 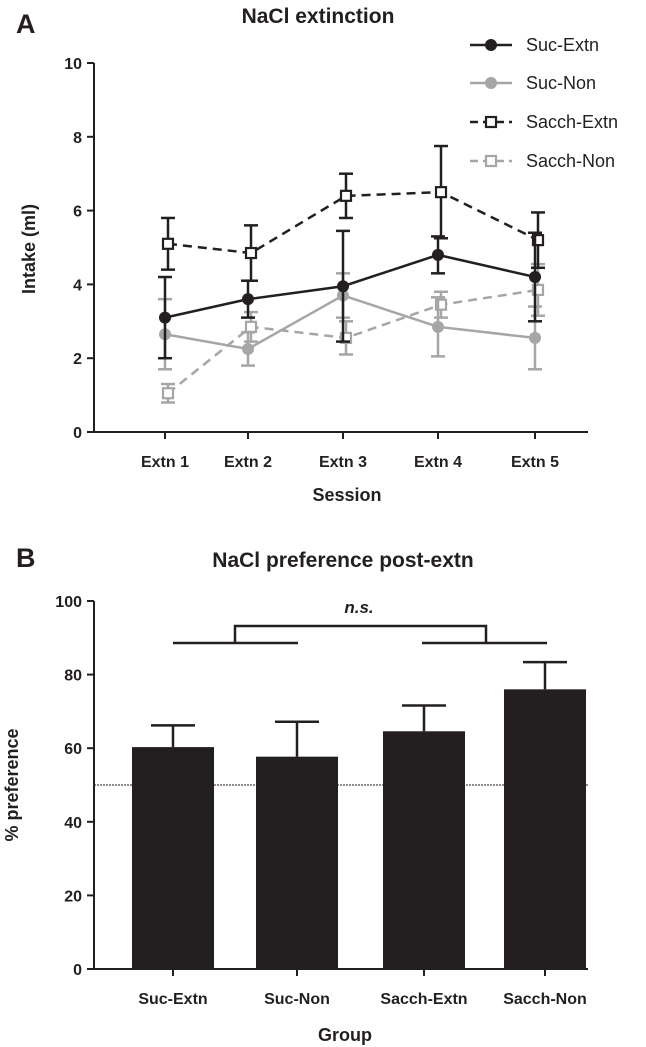 What do you see at coordinates (26, 24) in the screenshot?
I see `panel-a-letter: A` at bounding box center [26, 24].